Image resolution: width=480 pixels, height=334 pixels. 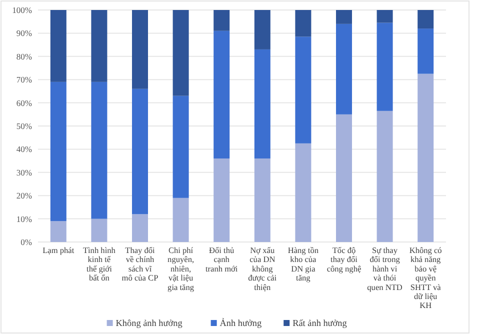 I want to click on x-tick-label: Tốc độ thay đổi công nghệ, so click(x=344, y=260).